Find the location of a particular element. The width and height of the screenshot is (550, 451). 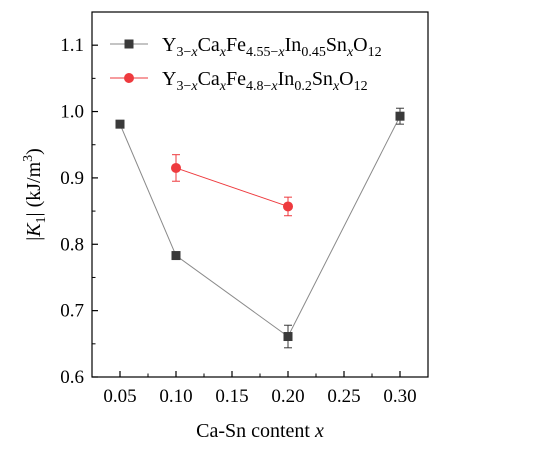

y-tick-label: 0.8 is located at coordinates (72, 244).